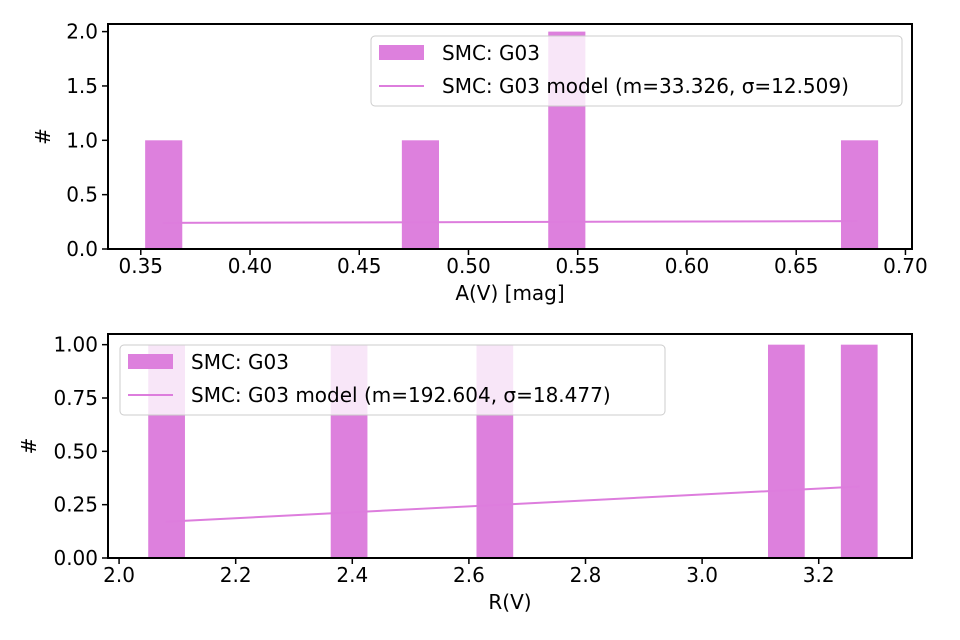  Describe the element at coordinates (819, 575) in the screenshot. I see `x-tick-label: 3.2` at that location.